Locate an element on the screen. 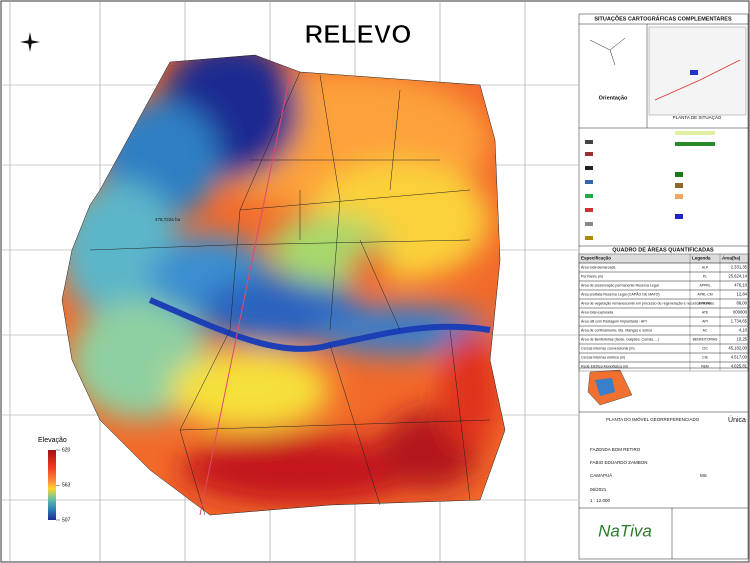 Image resolution: width=750 pixels, height=563 pixels. table-cell: 12,84 is located at coordinates (742, 294).